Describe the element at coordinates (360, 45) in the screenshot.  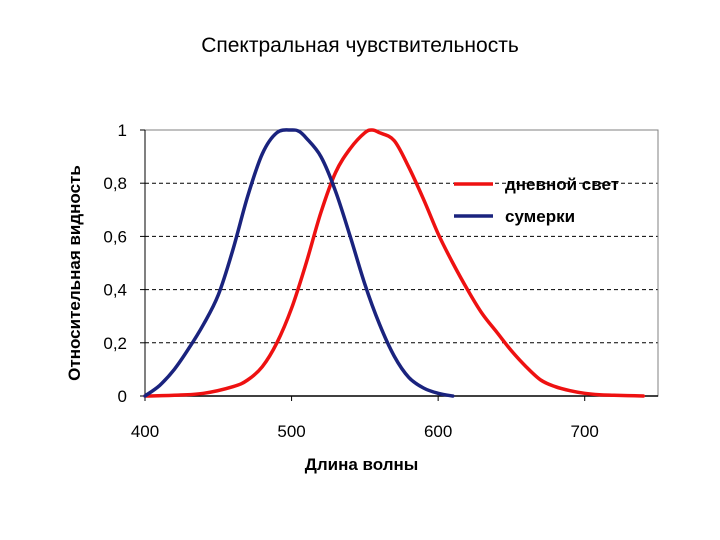
I see `page-title: Спектральная чувствительность` at that location.